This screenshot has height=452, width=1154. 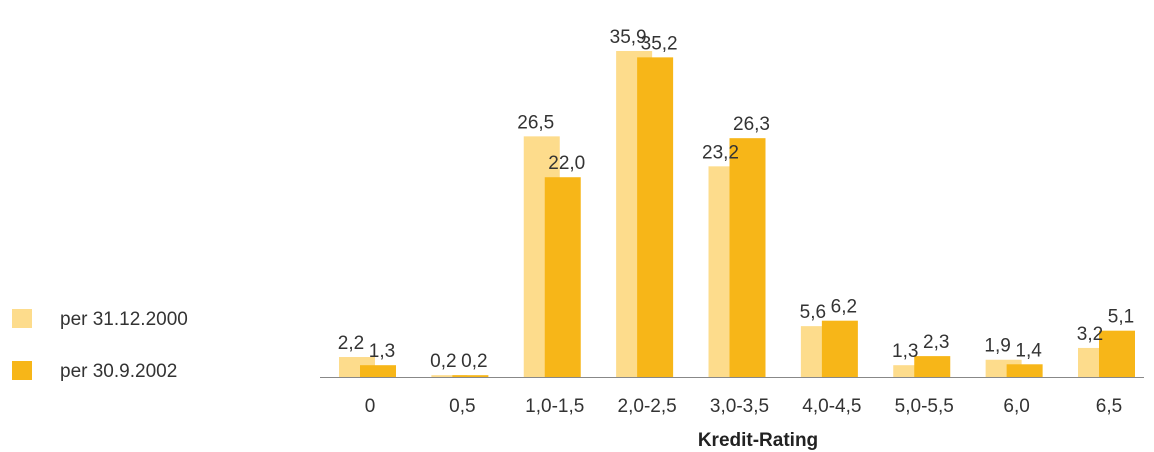 I want to click on value-label-series1-4: 23,2, so click(x=720, y=152).